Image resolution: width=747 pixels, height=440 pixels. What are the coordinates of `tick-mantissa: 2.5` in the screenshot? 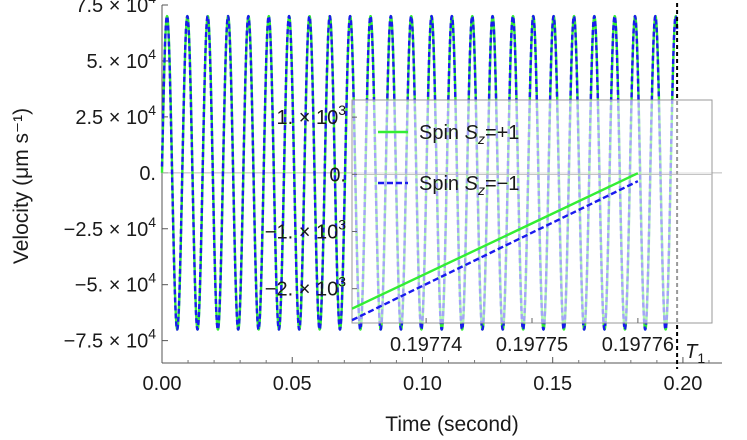 It's located at (89, 118).